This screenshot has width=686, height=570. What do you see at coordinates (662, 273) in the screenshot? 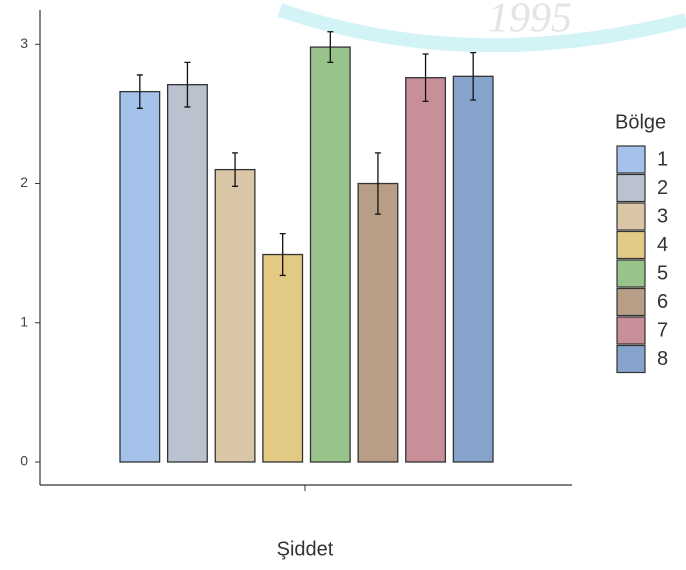
I see `legend-label: 5` at bounding box center [662, 273].